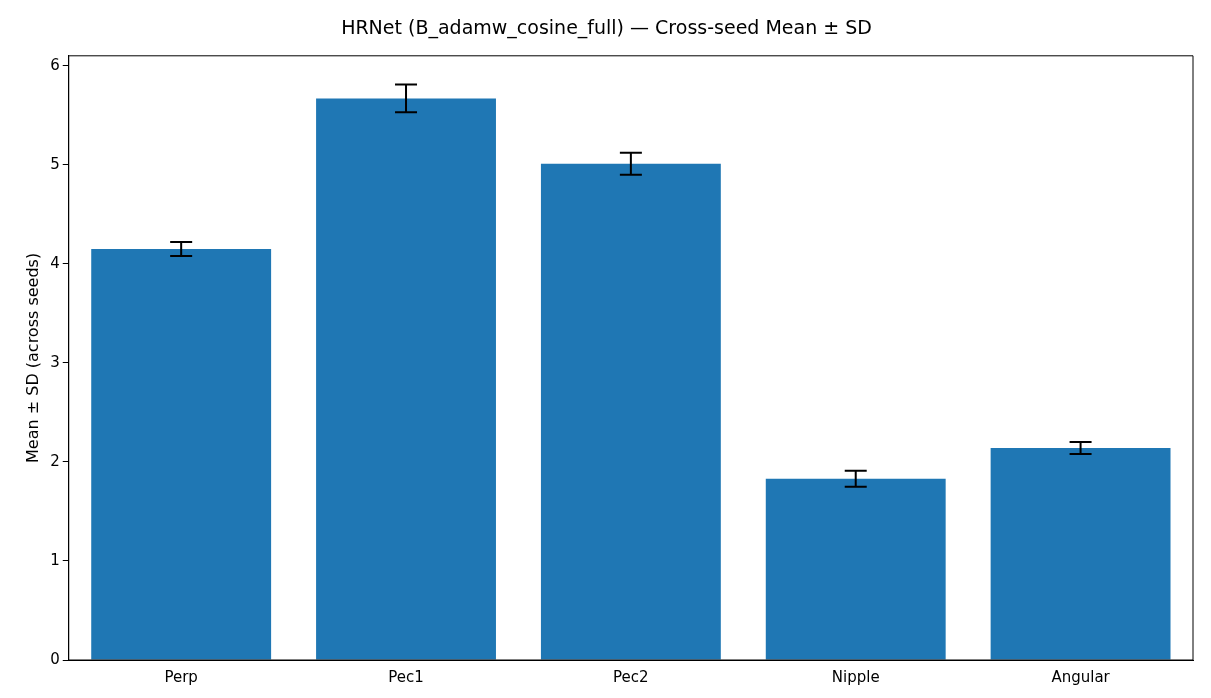 The height and width of the screenshot is (698, 1211). What do you see at coordinates (55, 361) in the screenshot?
I see `y-tick-label: 3` at bounding box center [55, 361].